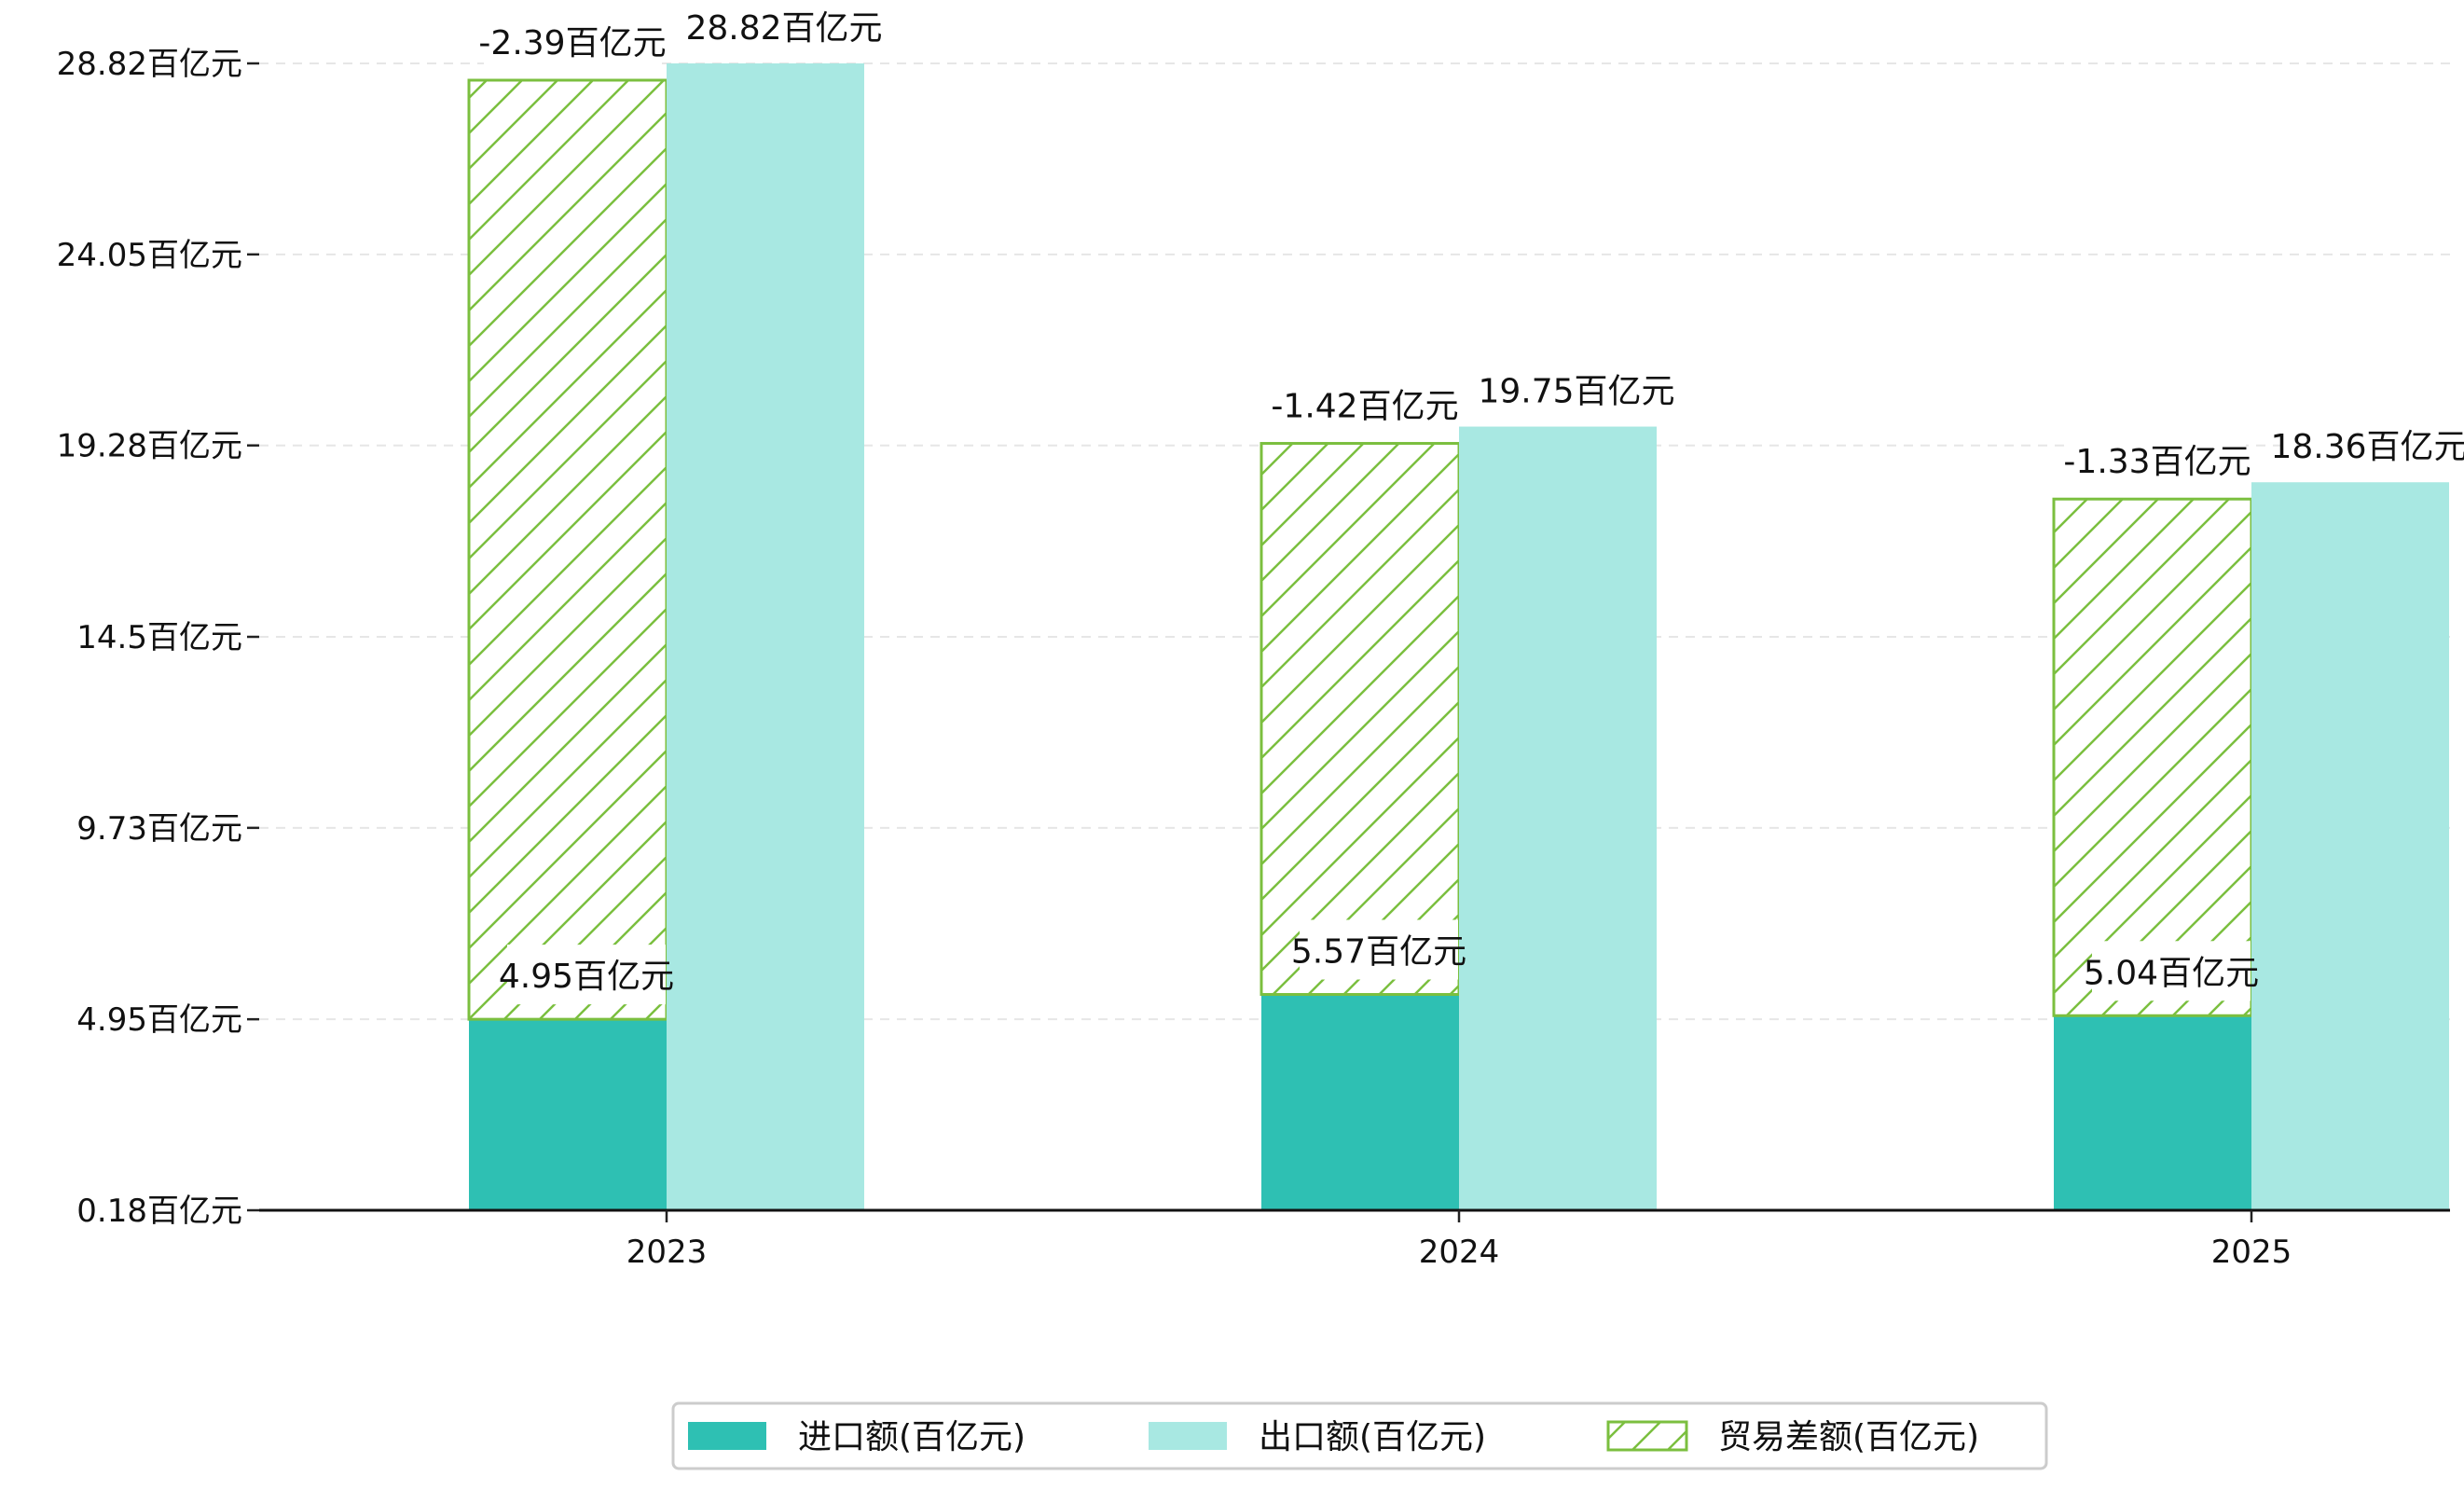 The height and width of the screenshot is (1490, 2464). I want to click on data-label: 19.75百亿元, so click(1576, 392).